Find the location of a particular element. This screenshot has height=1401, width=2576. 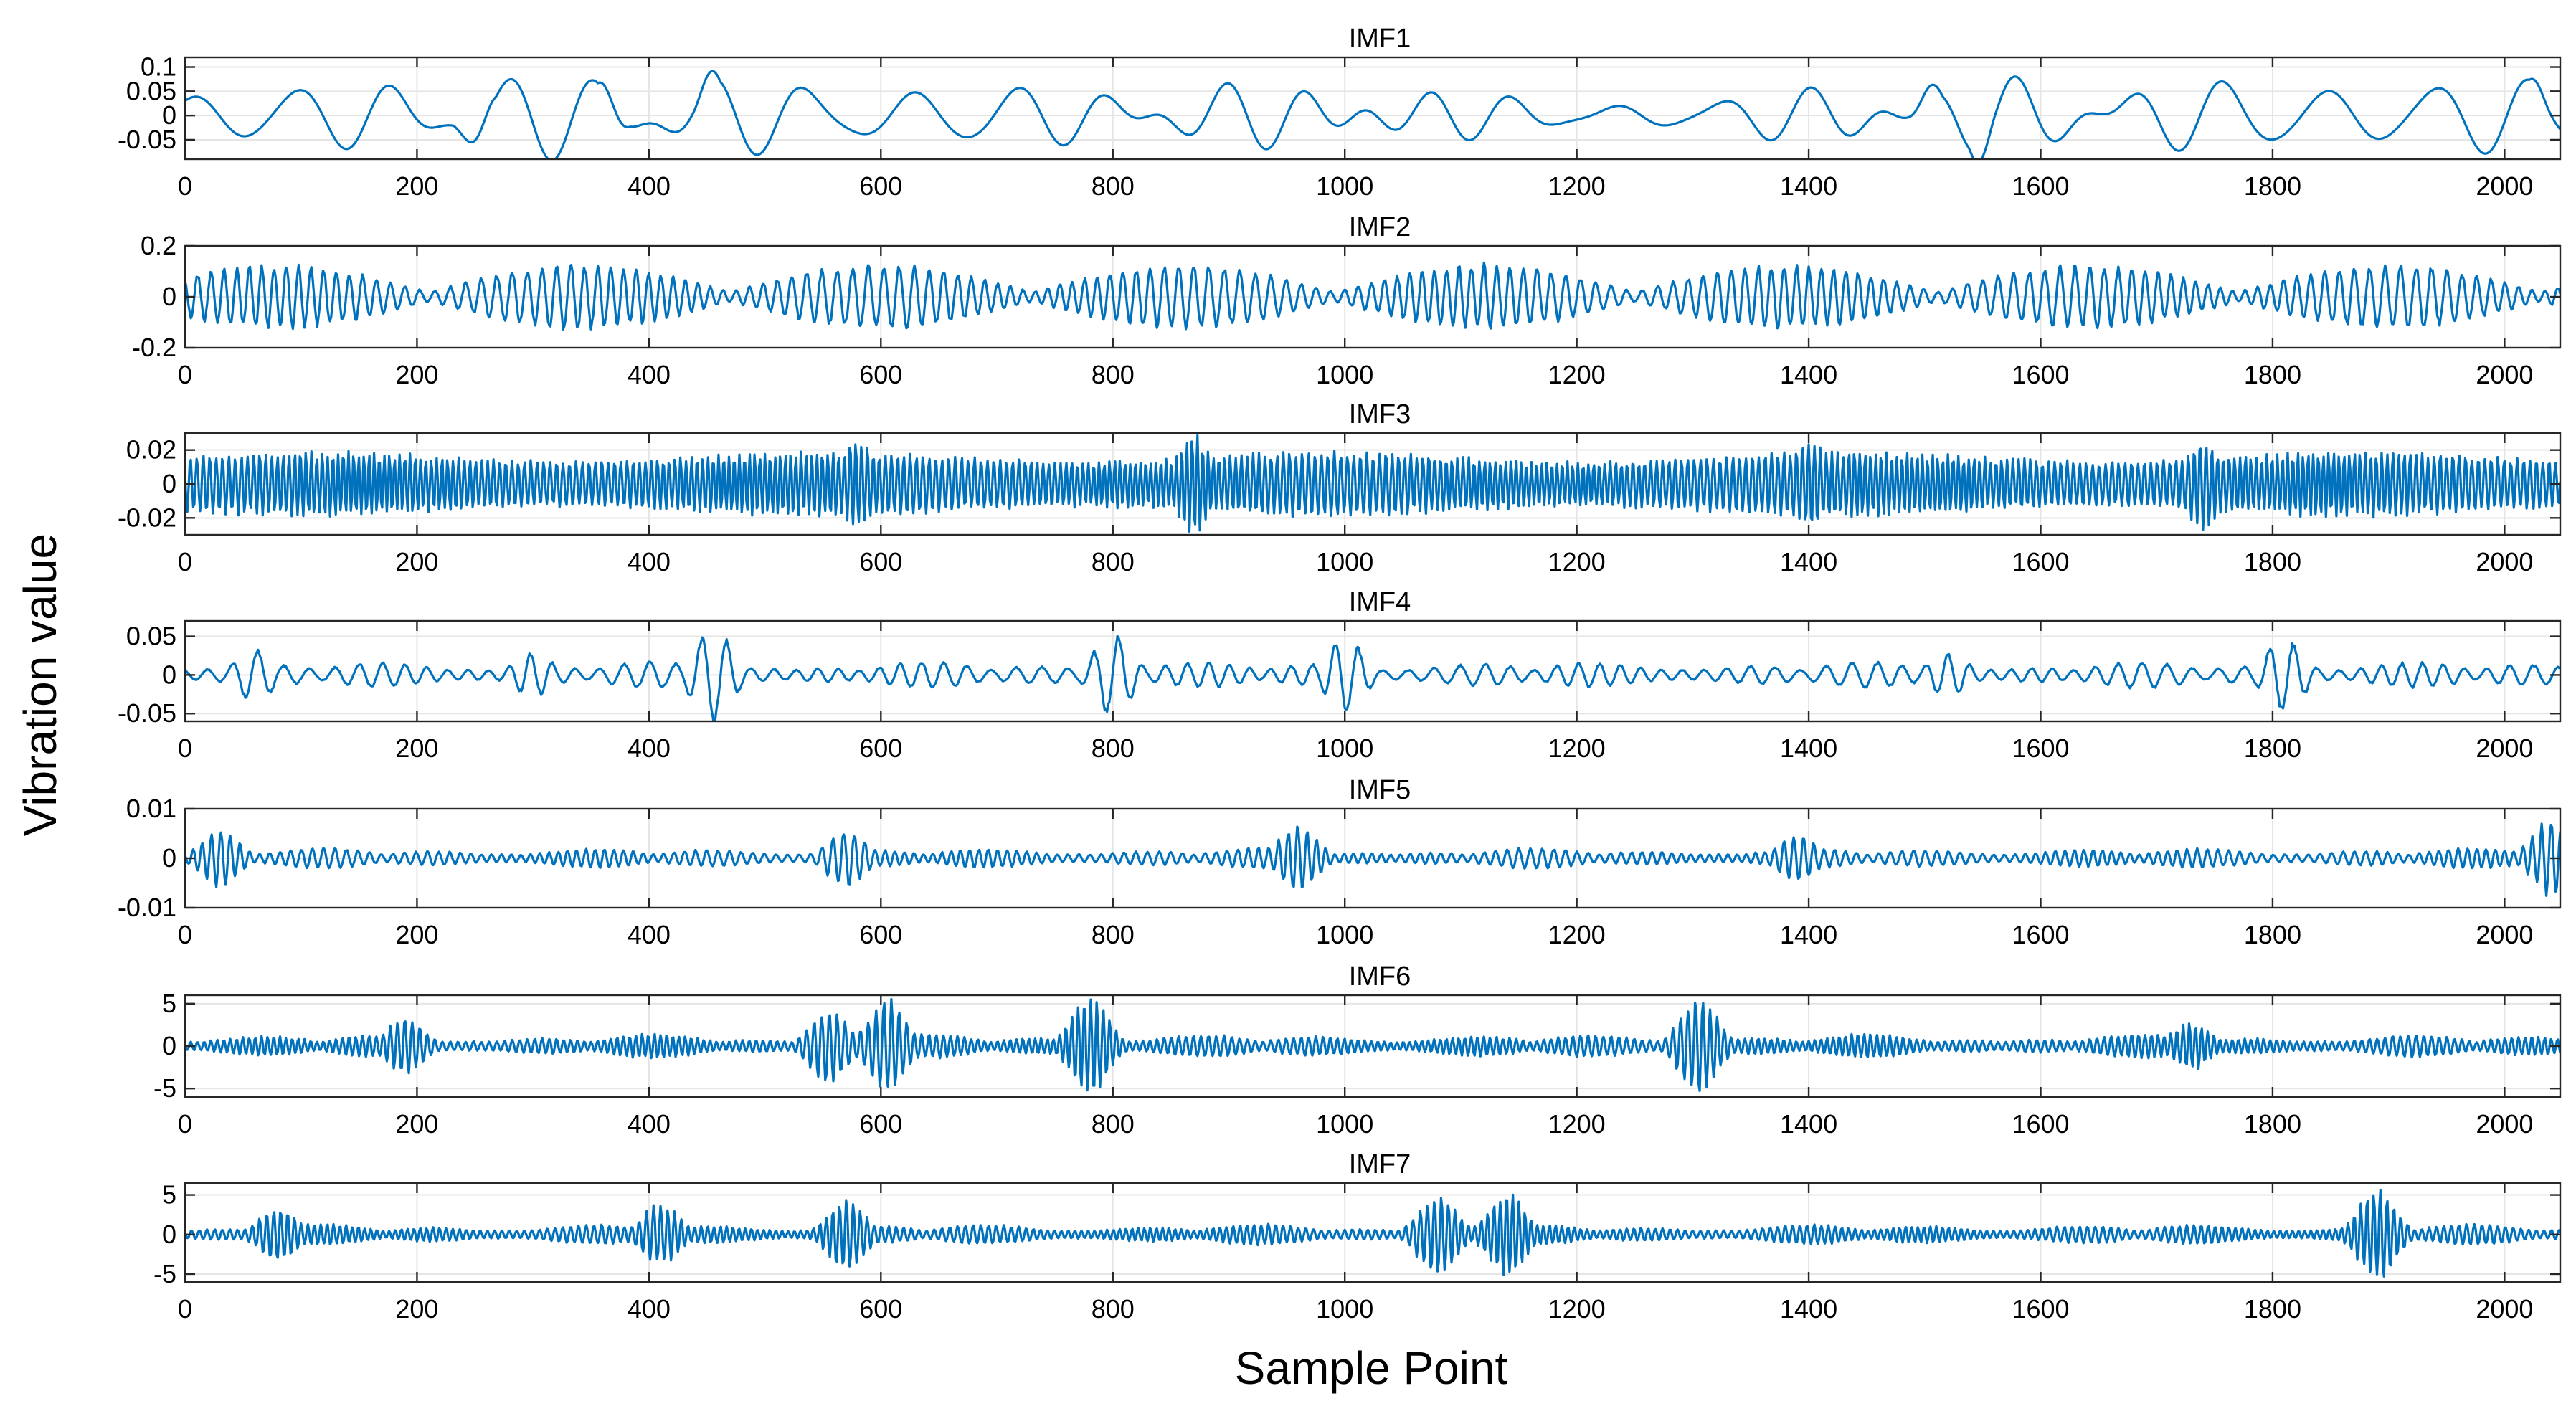

x-axis-label: Sample Point is located at coordinates (1371, 1368).